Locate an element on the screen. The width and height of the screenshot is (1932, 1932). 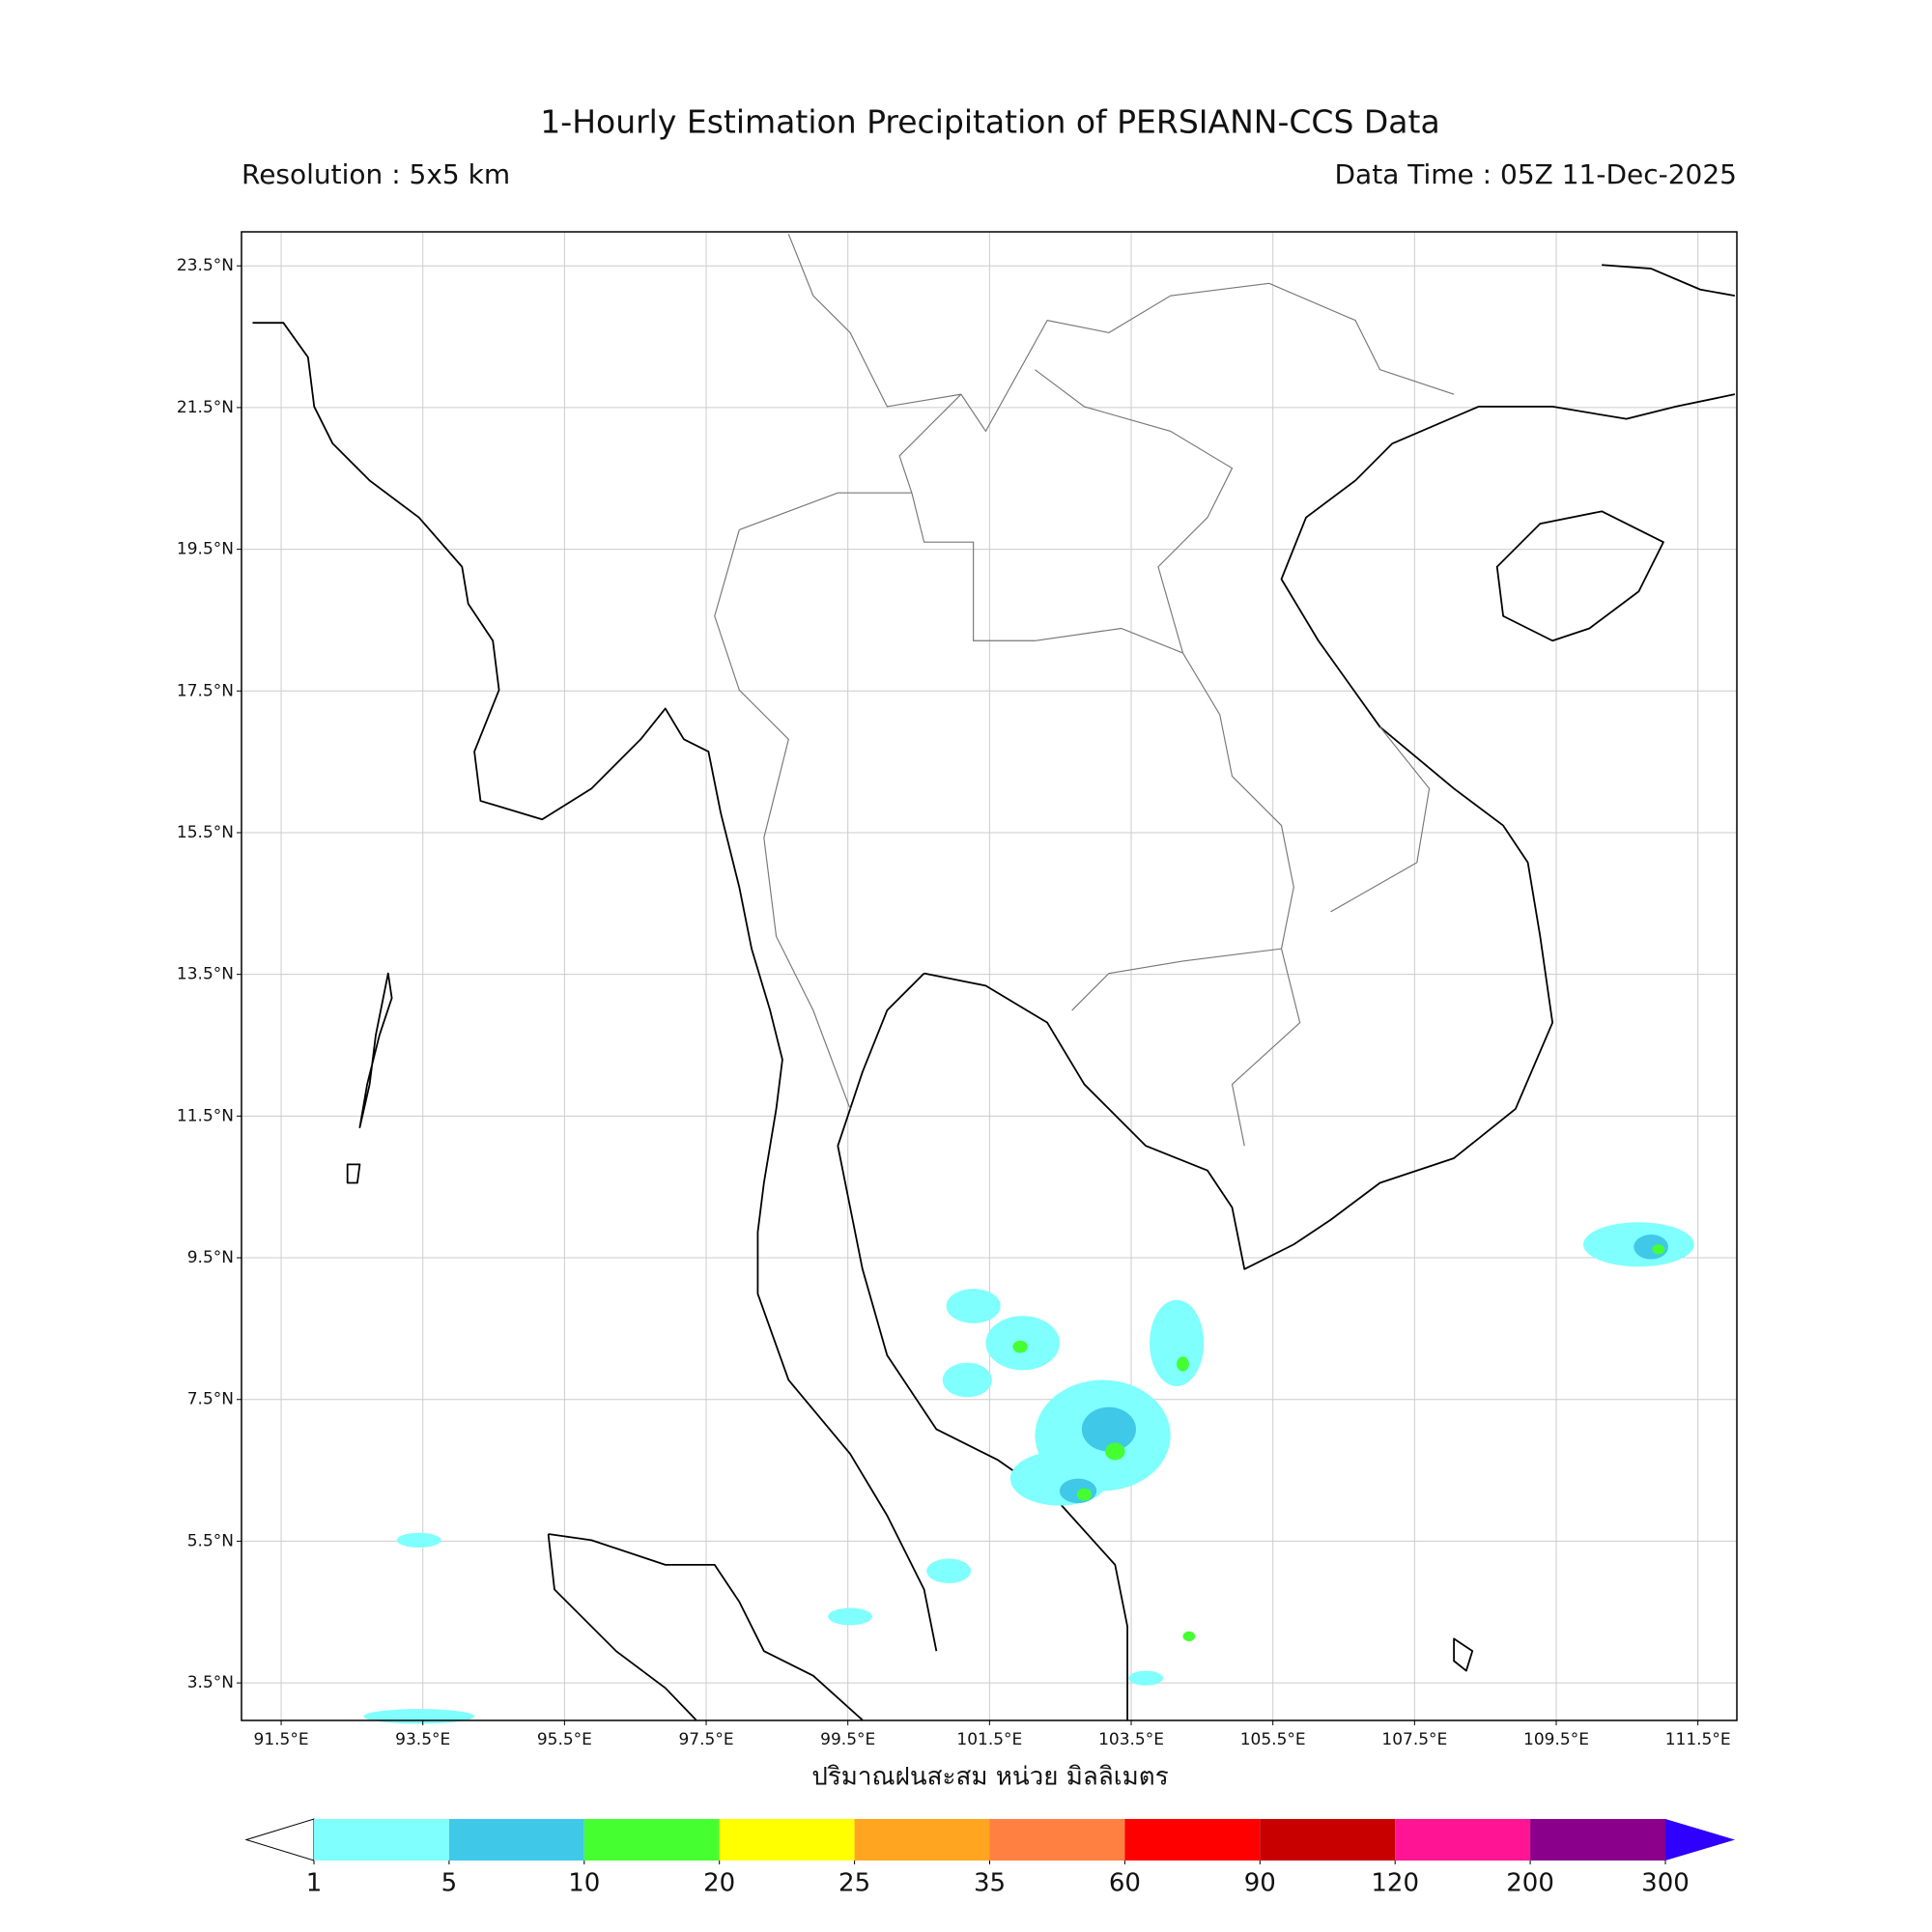
colorbar-label: 5 is located at coordinates (449, 1883).